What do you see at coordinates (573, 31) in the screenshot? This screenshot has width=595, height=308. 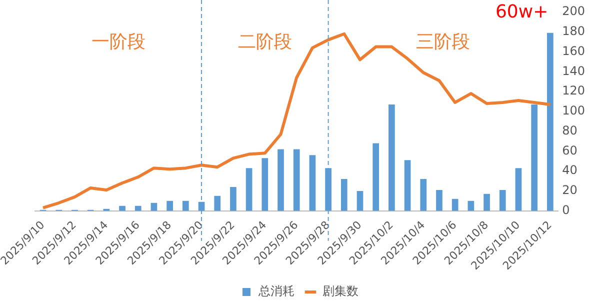 I see `y-tick-label: 180` at bounding box center [573, 31].